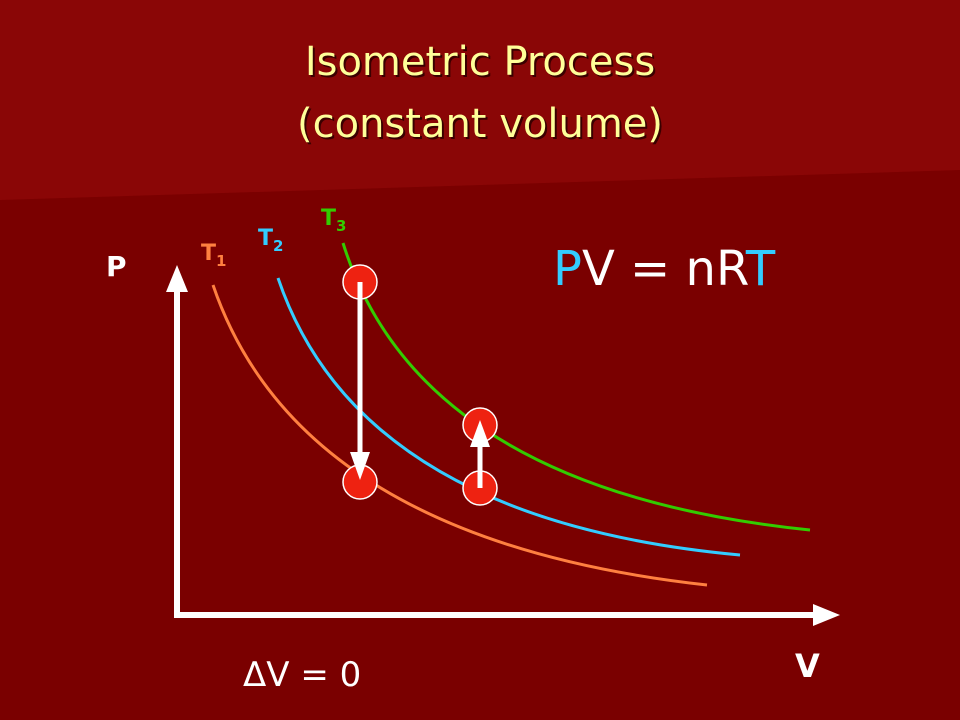 This screenshot has height=720, width=960. What do you see at coordinates (116, 266) in the screenshot?
I see `y-axis-label: P` at bounding box center [116, 266].